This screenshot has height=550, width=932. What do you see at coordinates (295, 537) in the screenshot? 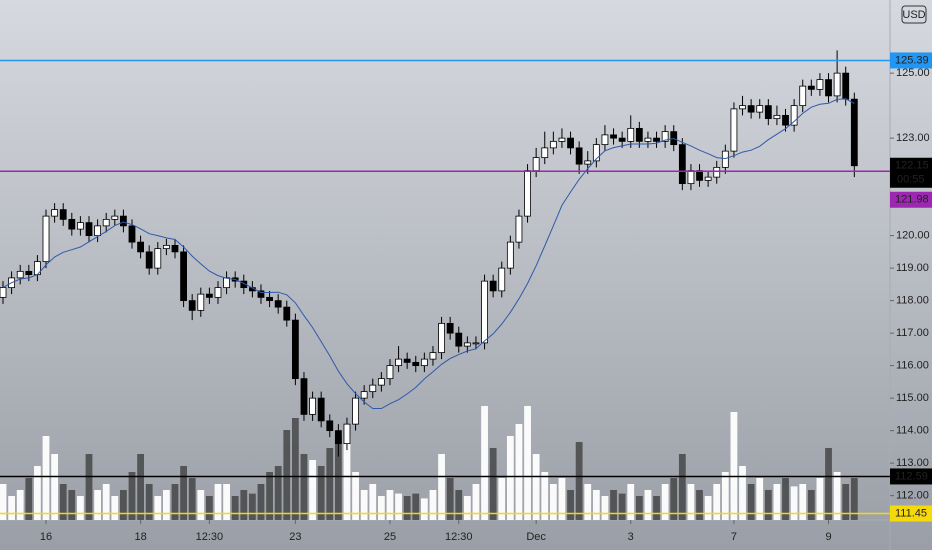
I see `x-tick-label: 23` at bounding box center [295, 537].